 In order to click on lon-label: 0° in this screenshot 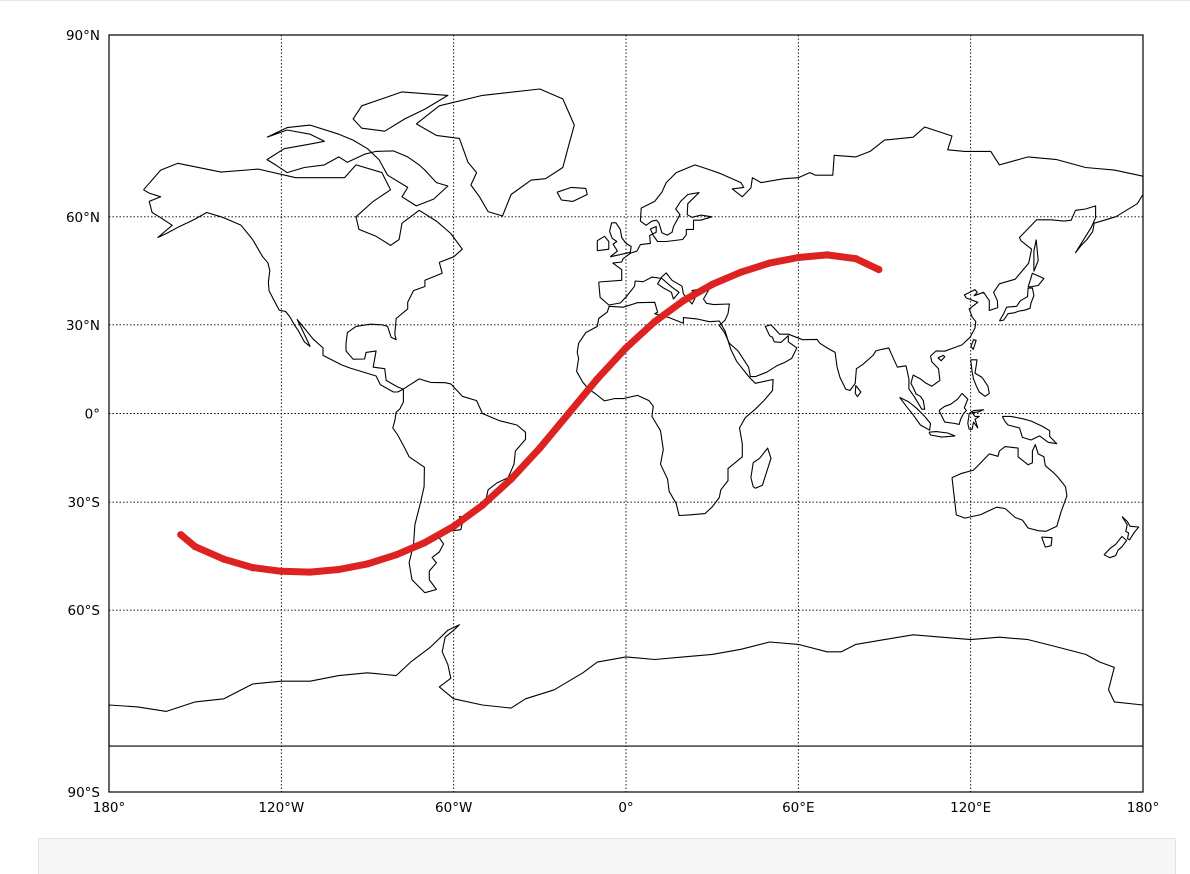, I will do `click(625, 808)`.